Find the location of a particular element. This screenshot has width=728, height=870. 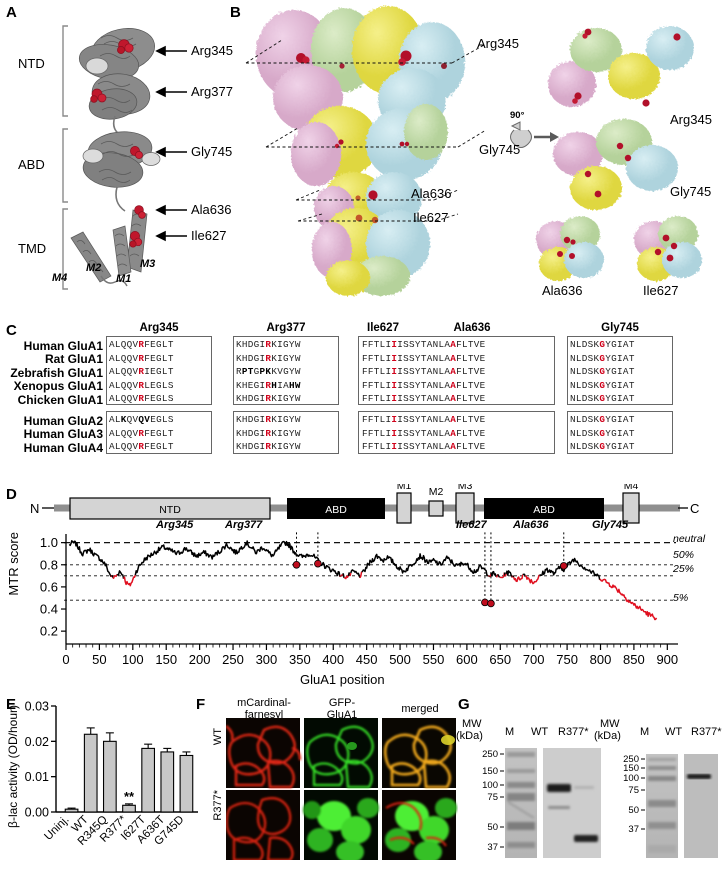

panel-c-seq-gly745-row2: NLDSKGYGIAT is located at coordinates (602, 358).